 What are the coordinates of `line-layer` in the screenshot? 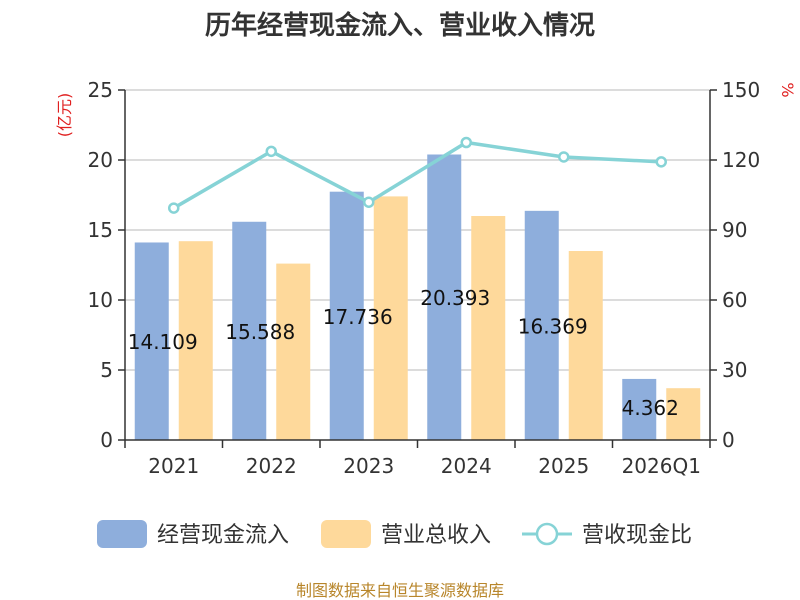 It's located at (417, 175).